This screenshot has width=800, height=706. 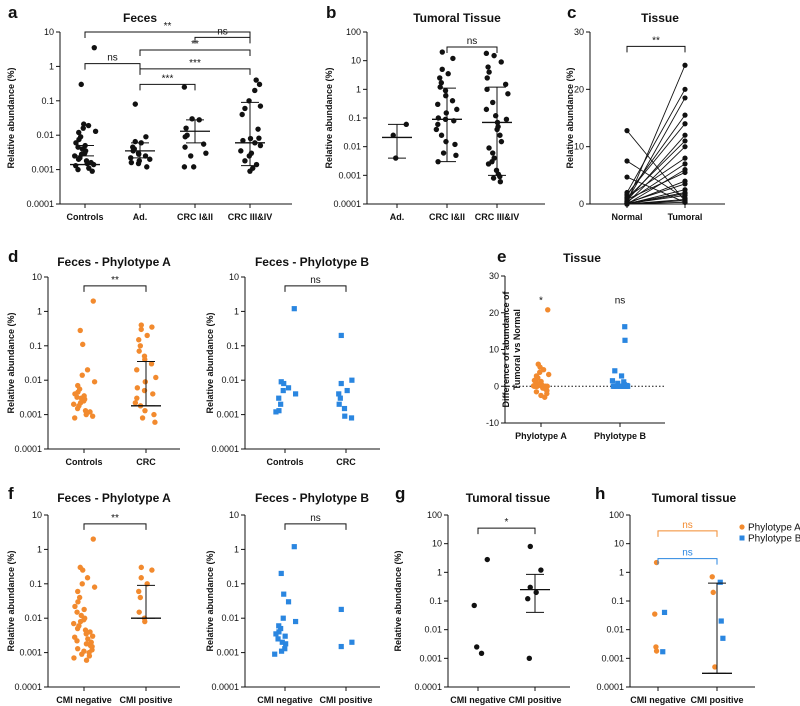 I want to click on x-tick-label: Phylotype A, so click(x=541, y=436).